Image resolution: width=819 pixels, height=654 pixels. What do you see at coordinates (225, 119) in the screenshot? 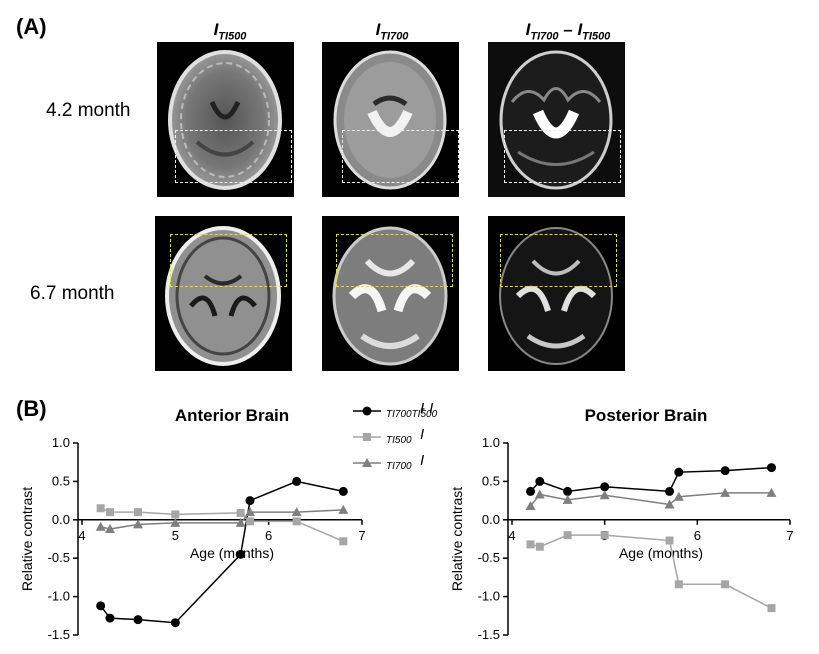
I see `mri-image-4-2-month-ti500` at bounding box center [225, 119].